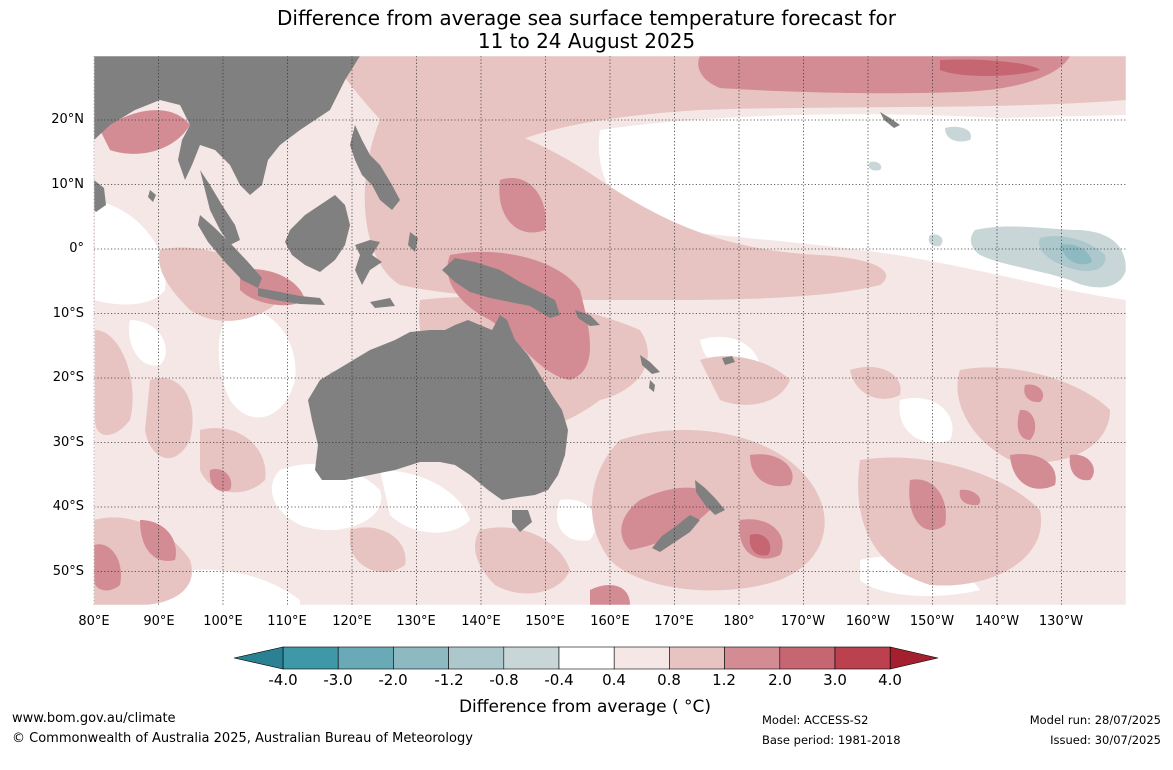 This screenshot has height=770, width=1173. I want to click on lat-label-20n: 20°N, so click(67, 119).